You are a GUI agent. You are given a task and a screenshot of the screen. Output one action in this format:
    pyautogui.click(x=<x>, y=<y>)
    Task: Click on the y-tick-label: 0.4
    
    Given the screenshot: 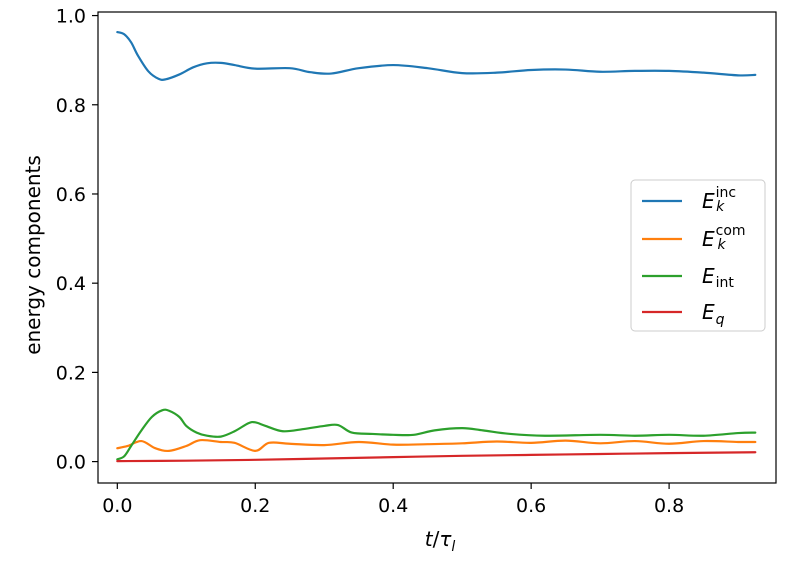 What is the action you would take?
    pyautogui.click(x=71, y=284)
    